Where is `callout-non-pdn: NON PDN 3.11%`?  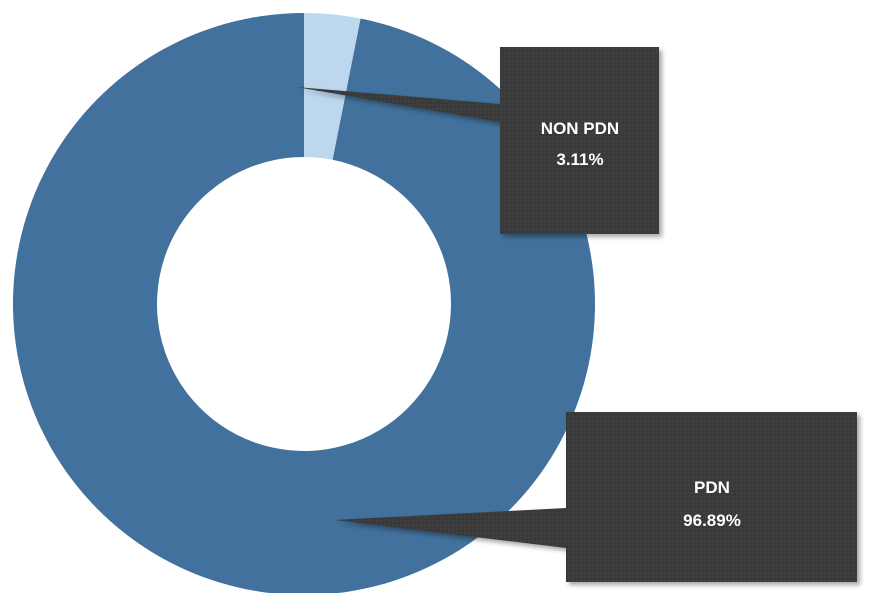
callout-non-pdn: NON PDN 3.11% is located at coordinates (477, 140).